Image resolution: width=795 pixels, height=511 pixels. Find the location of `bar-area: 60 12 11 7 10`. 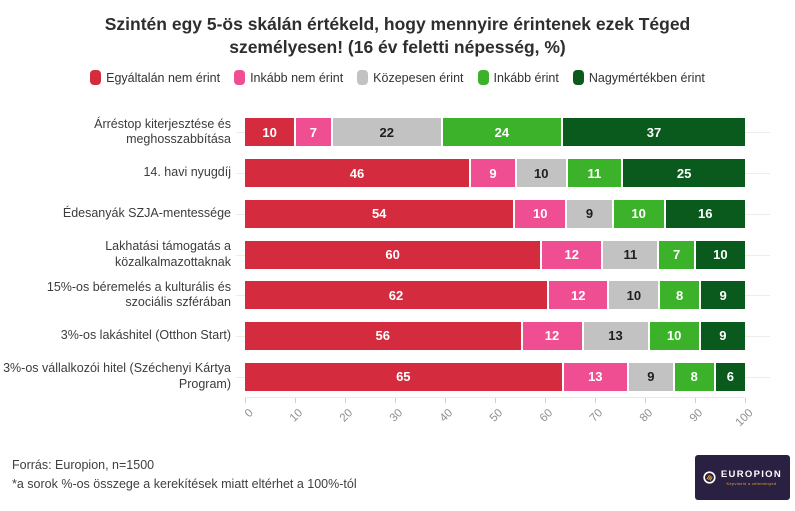

bar-area: 60 12 11 7 10 is located at coordinates (503, 255).